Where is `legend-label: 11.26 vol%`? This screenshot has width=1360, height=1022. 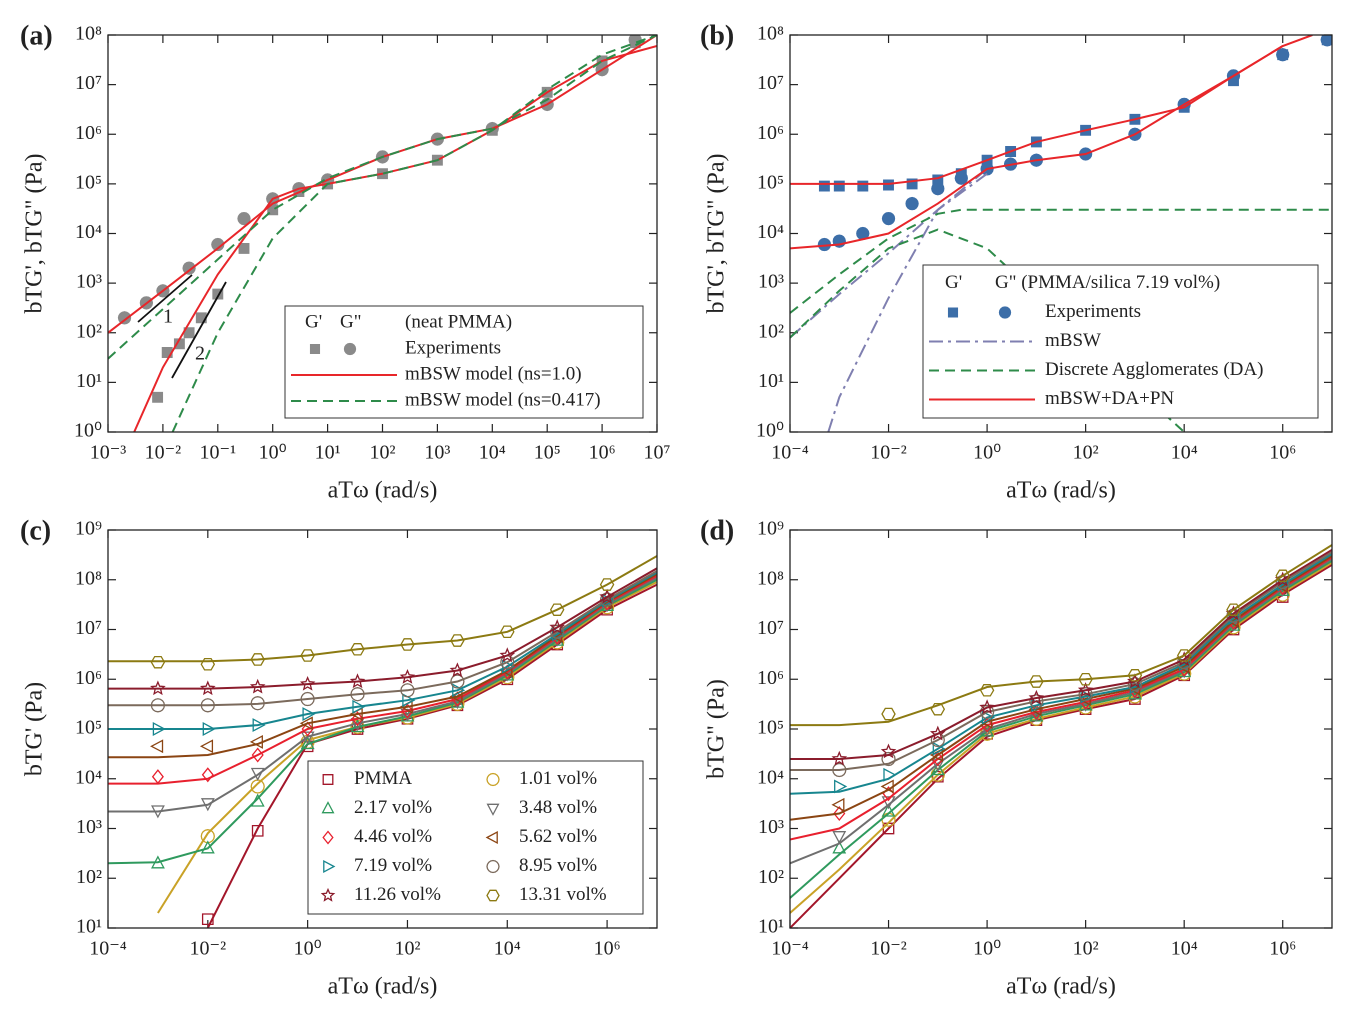 legend-label: 11.26 vol% is located at coordinates (397, 894).